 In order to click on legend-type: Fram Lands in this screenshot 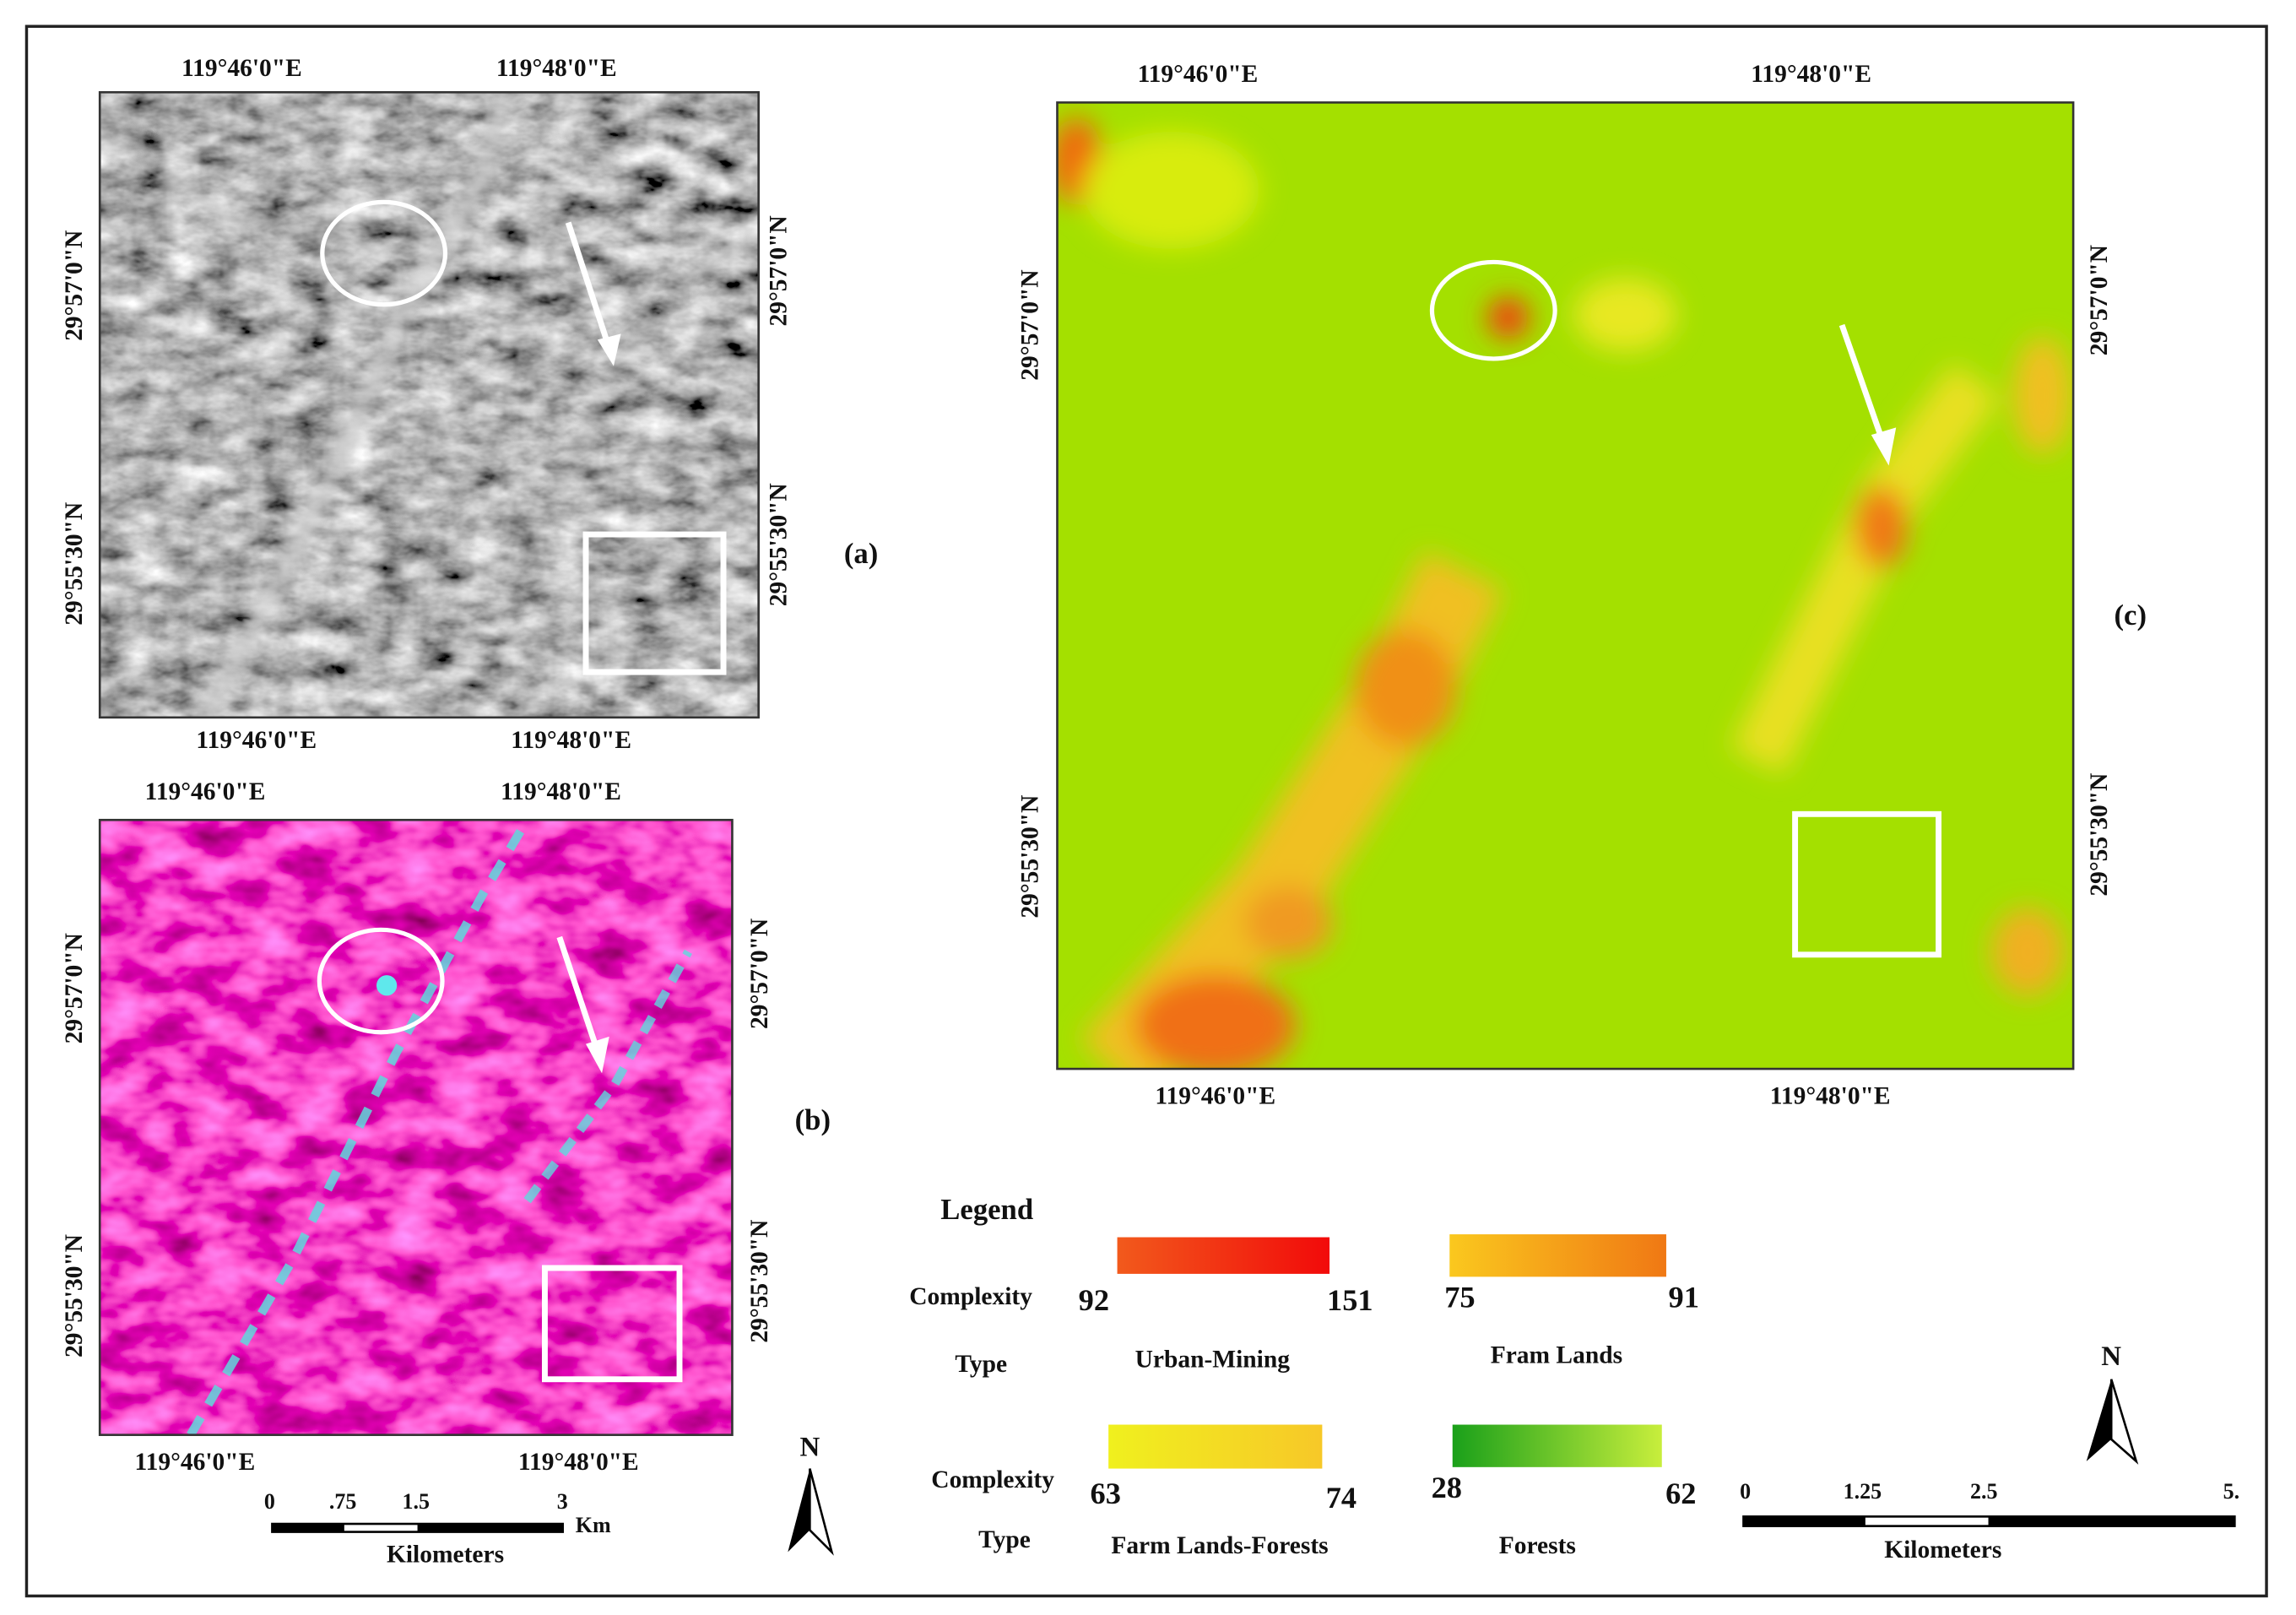, I will do `click(1556, 1355)`.